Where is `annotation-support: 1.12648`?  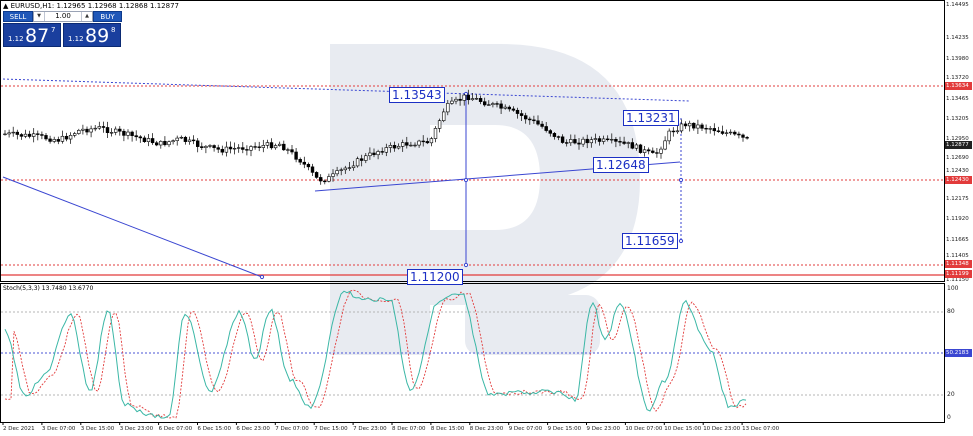 annotation-support: 1.12648 is located at coordinates (621, 165).